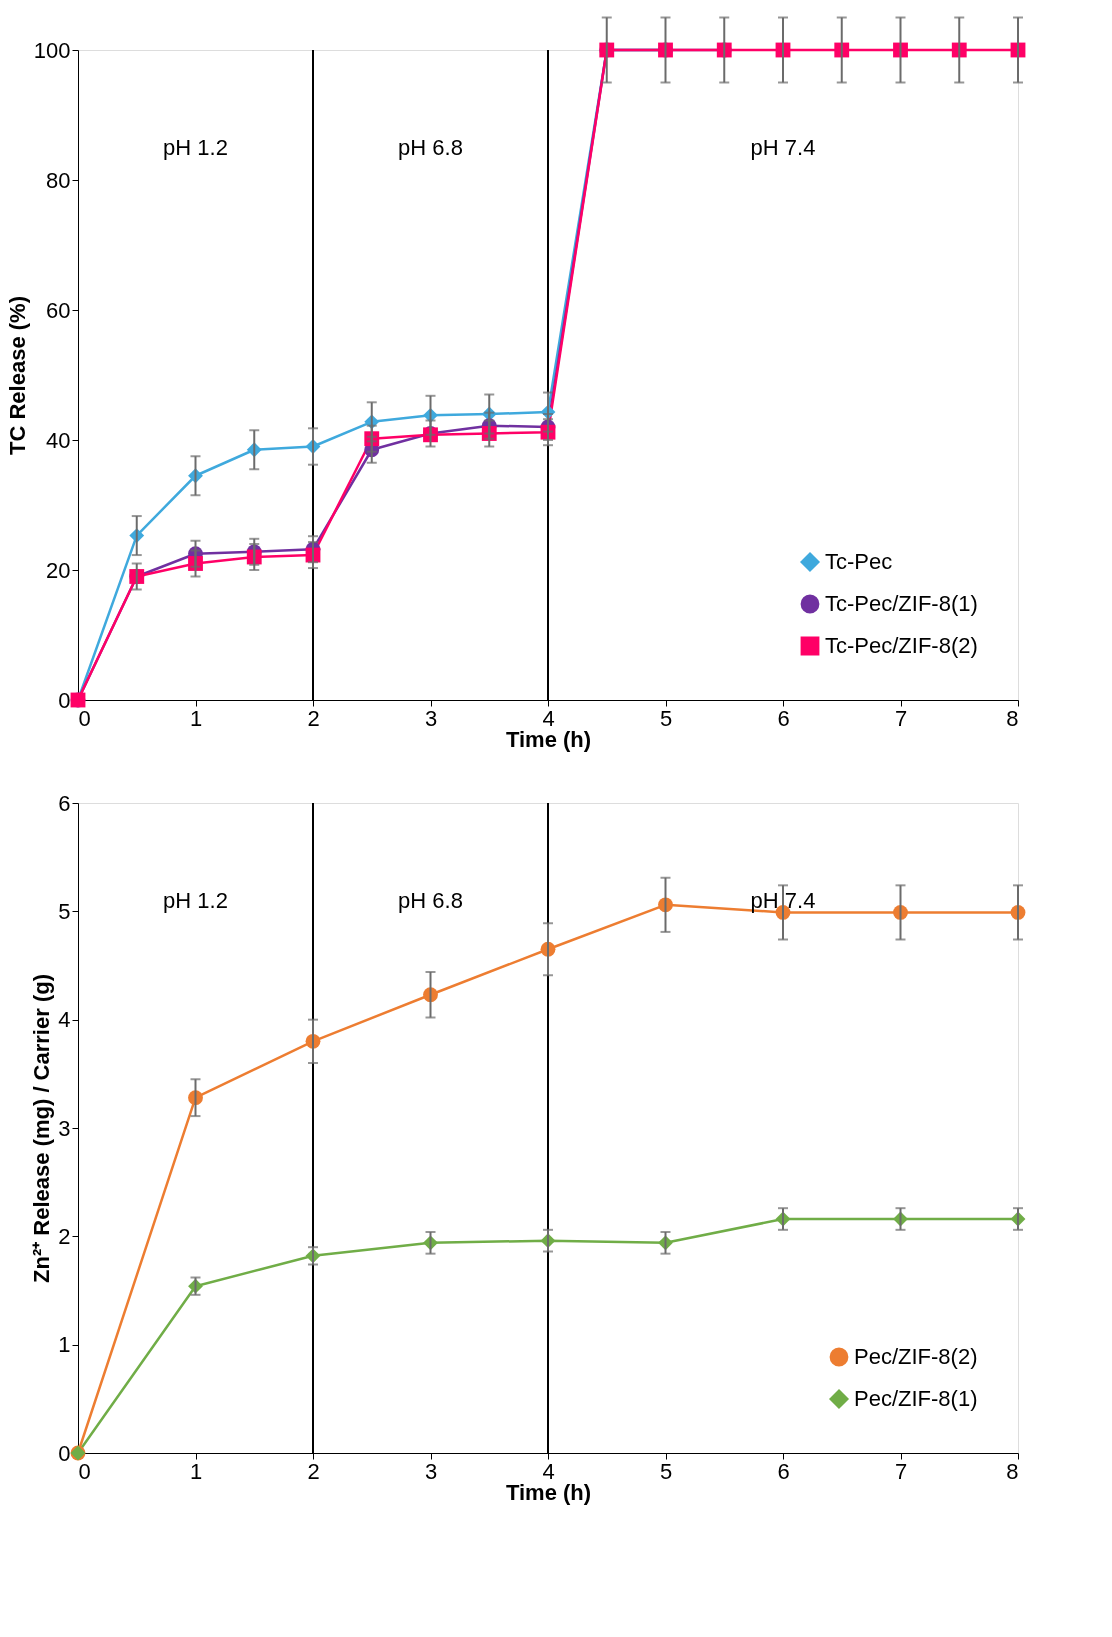  What do you see at coordinates (916, 1398) in the screenshot?
I see `legend-label: Pec/ZIF-8(1)` at bounding box center [916, 1398].